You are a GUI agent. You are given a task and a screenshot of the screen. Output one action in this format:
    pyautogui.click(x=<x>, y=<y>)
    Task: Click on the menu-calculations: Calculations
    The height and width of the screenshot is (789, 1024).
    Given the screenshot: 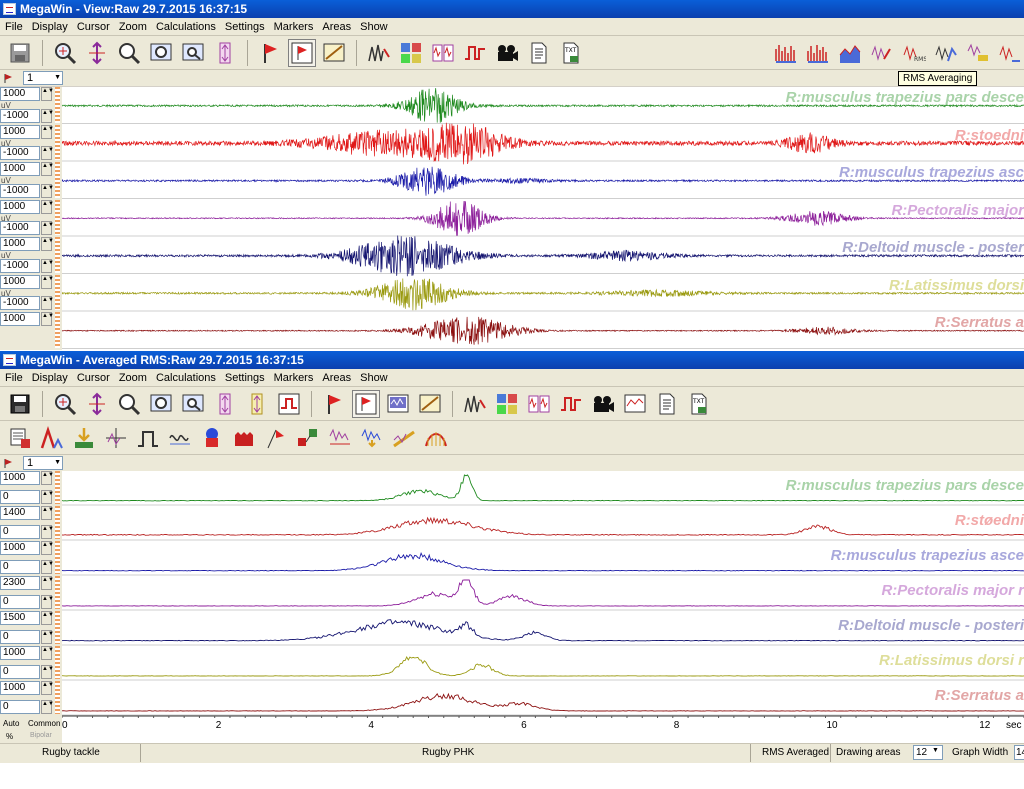 What is the action you would take?
    pyautogui.click(x=185, y=377)
    